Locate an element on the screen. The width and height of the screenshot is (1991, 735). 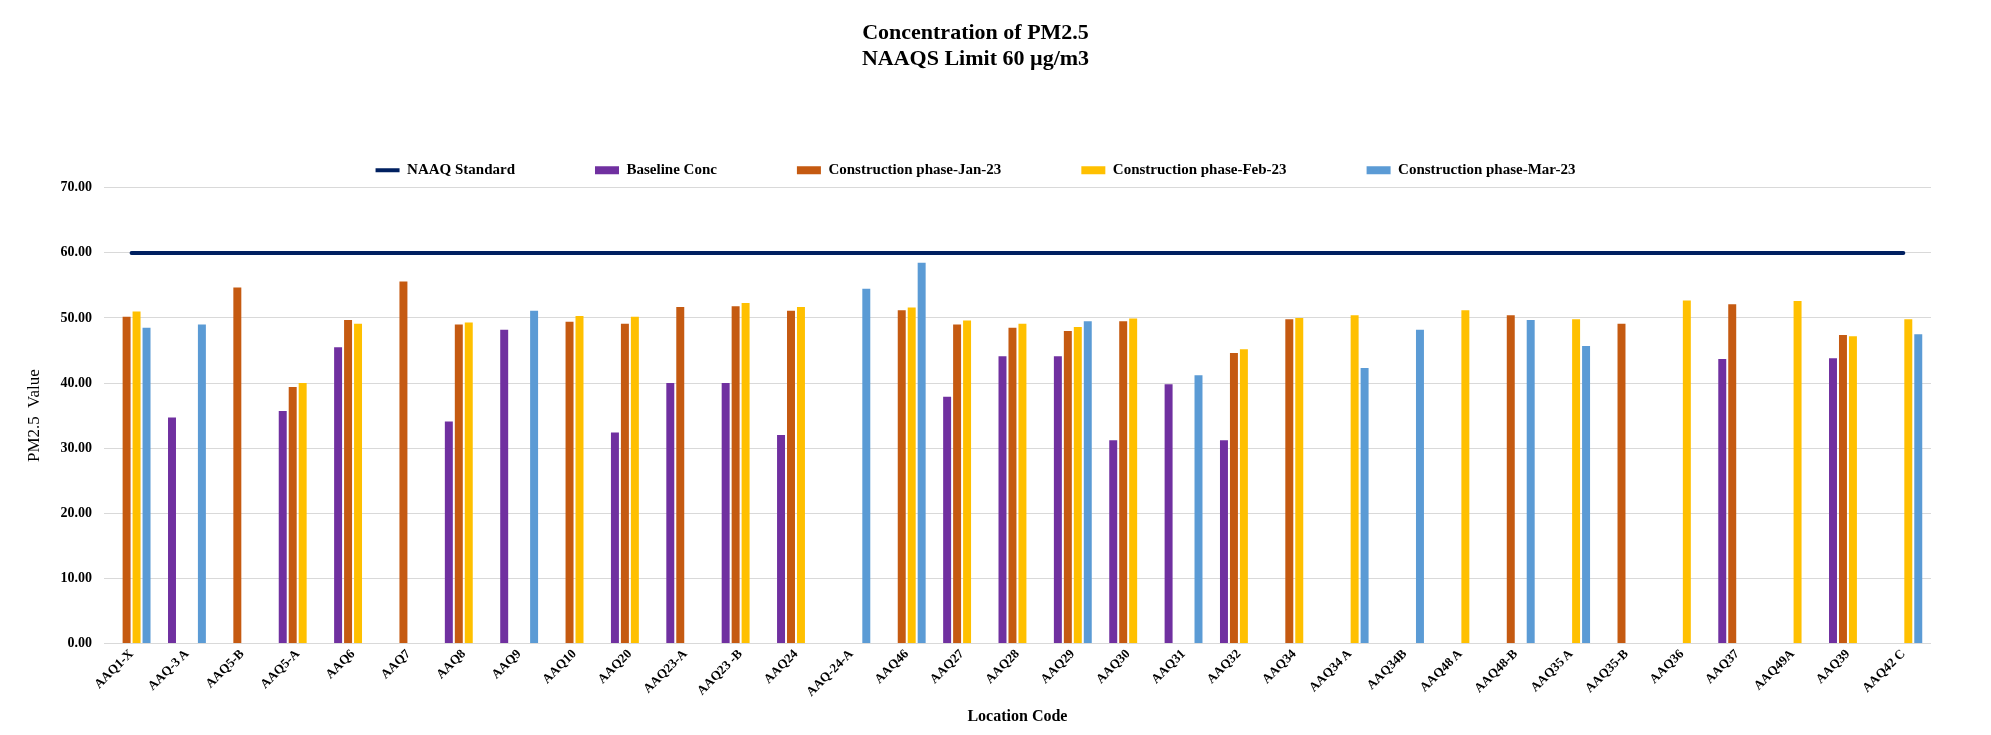
y-tick-label: 30.00 is located at coordinates (76, 447).